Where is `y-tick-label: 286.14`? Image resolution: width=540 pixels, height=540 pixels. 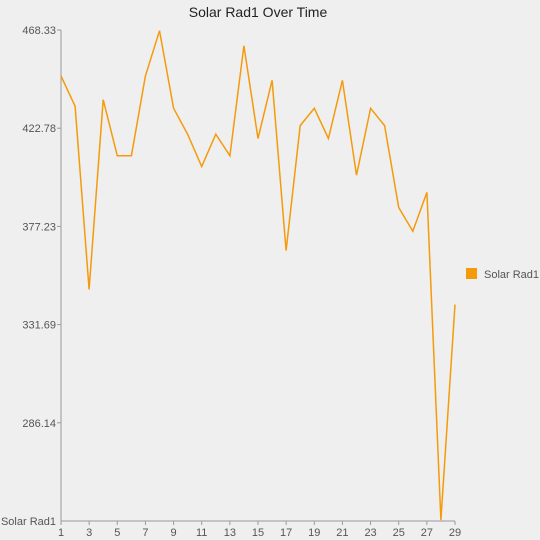
y-tick-label: 286.14 is located at coordinates (39, 424).